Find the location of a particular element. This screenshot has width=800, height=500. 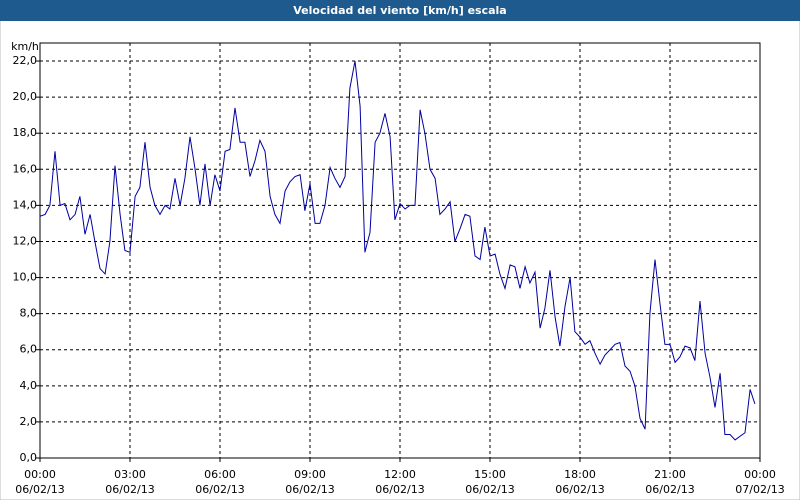

y-tick-label: 6,0 is located at coordinates (29, 349).